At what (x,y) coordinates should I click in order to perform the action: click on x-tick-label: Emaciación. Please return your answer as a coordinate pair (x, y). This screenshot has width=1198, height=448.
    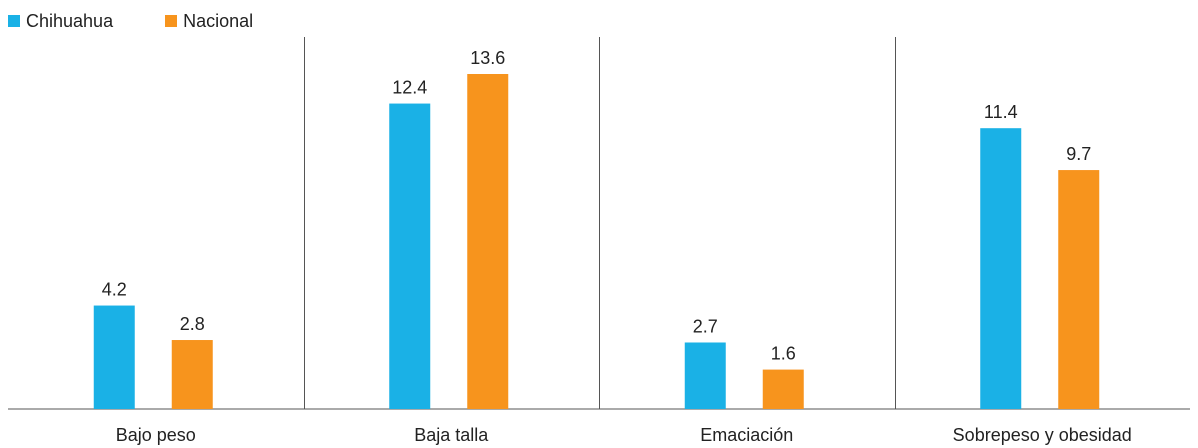
    Looking at the image, I should click on (746, 435).